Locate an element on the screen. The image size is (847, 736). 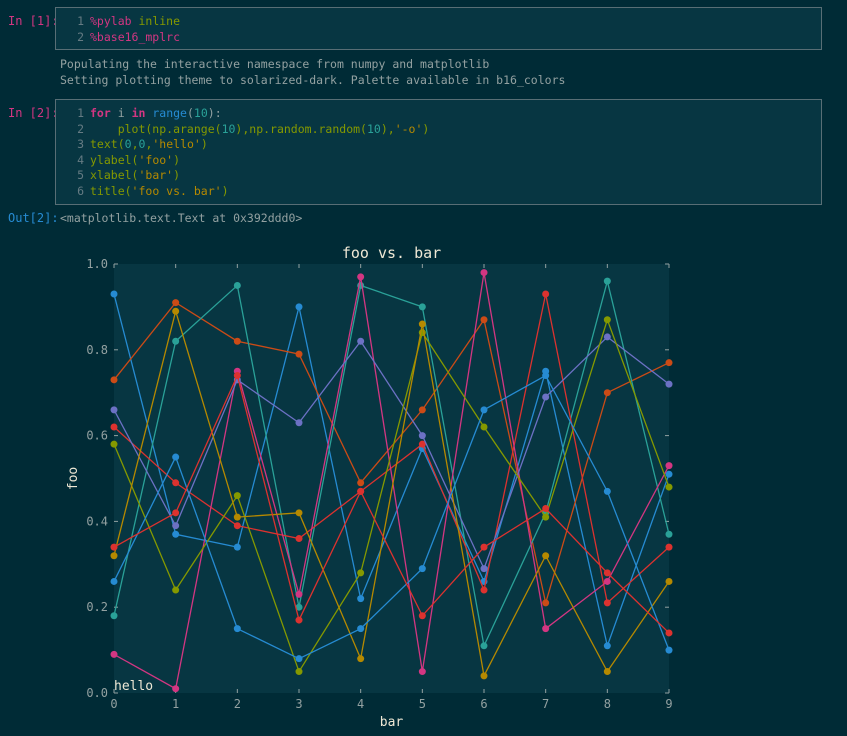
y-tick-label: 0.0 is located at coordinates (97, 693).